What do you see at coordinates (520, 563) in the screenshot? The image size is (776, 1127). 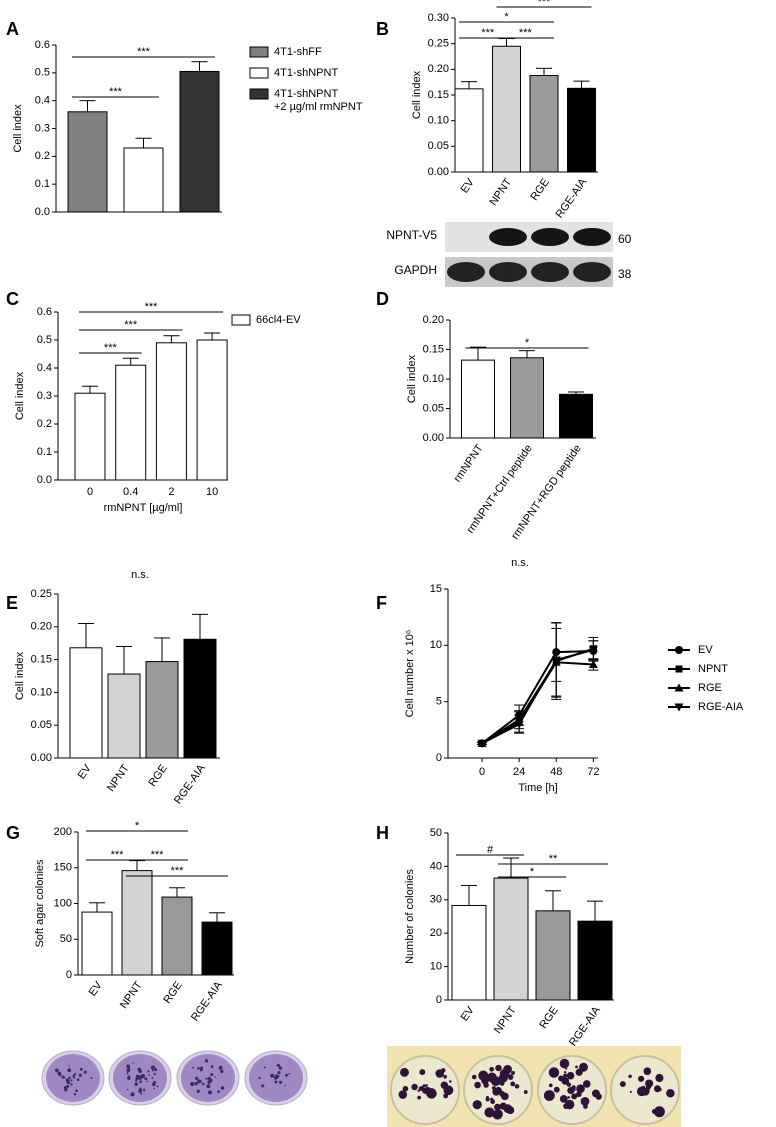 I see `annotation: n.s.` at bounding box center [520, 563].